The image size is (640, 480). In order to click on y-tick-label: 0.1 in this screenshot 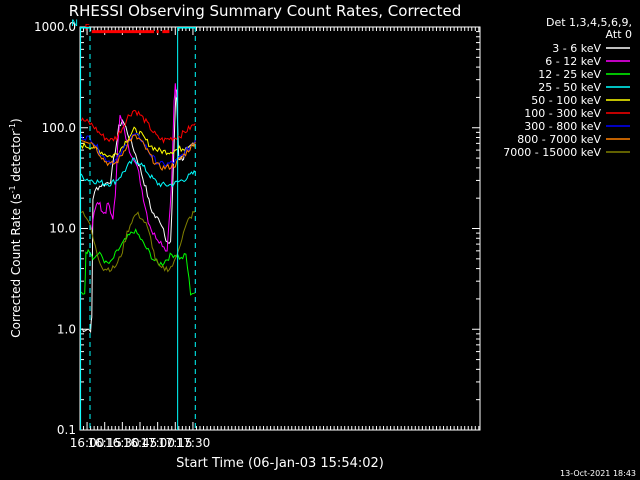, I will do `click(66, 430)`.